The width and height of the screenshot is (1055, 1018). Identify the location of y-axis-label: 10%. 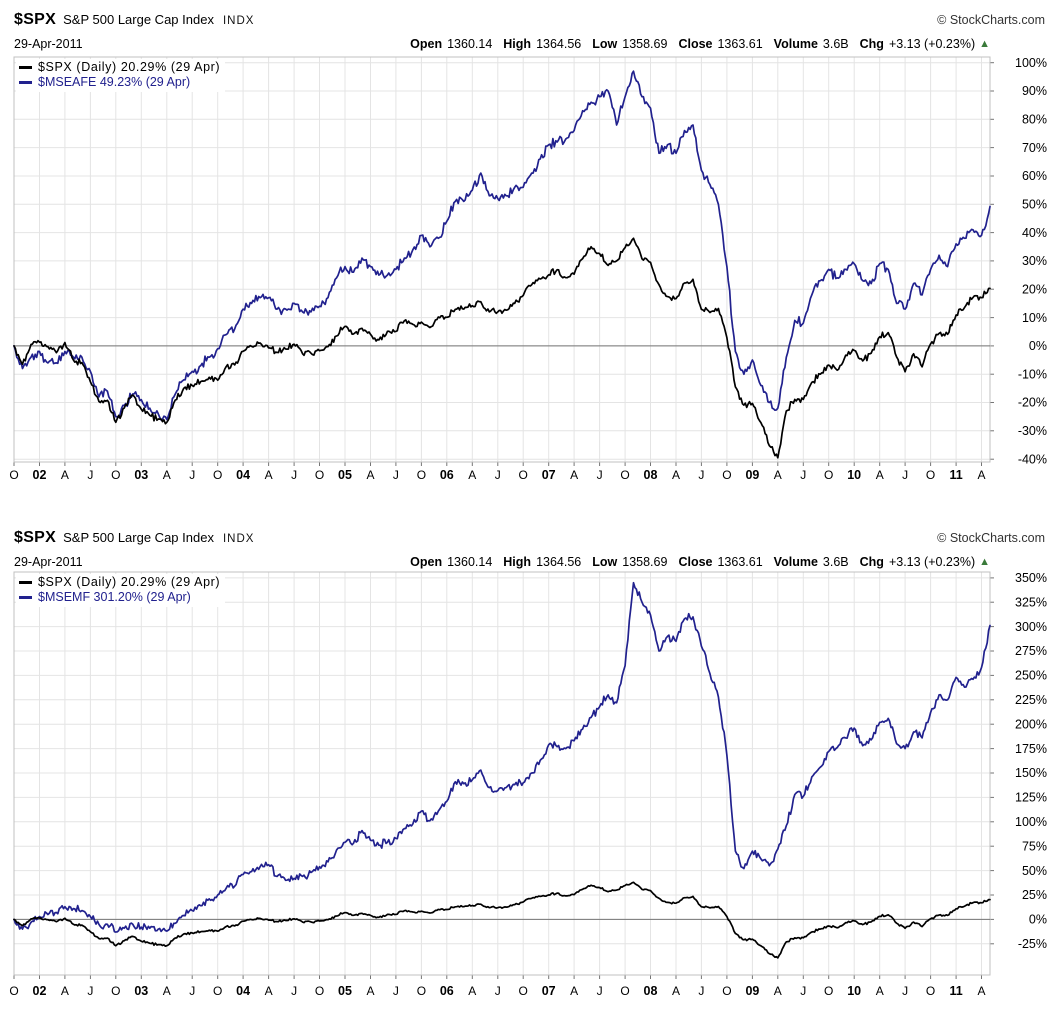
(1034, 318).